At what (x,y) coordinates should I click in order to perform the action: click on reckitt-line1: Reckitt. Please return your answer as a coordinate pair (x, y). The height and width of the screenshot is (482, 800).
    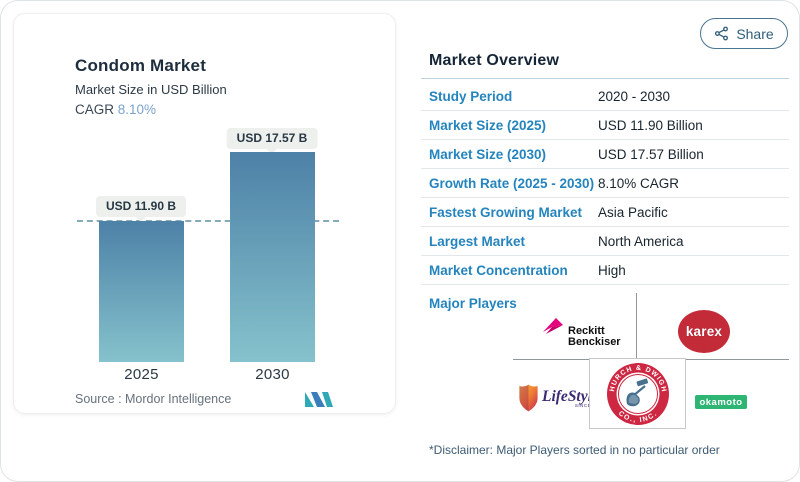
    Looking at the image, I should click on (586, 331).